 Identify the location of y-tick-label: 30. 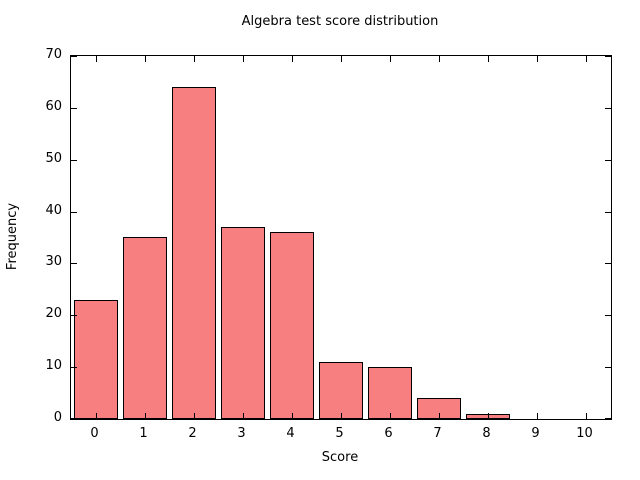
(53, 261).